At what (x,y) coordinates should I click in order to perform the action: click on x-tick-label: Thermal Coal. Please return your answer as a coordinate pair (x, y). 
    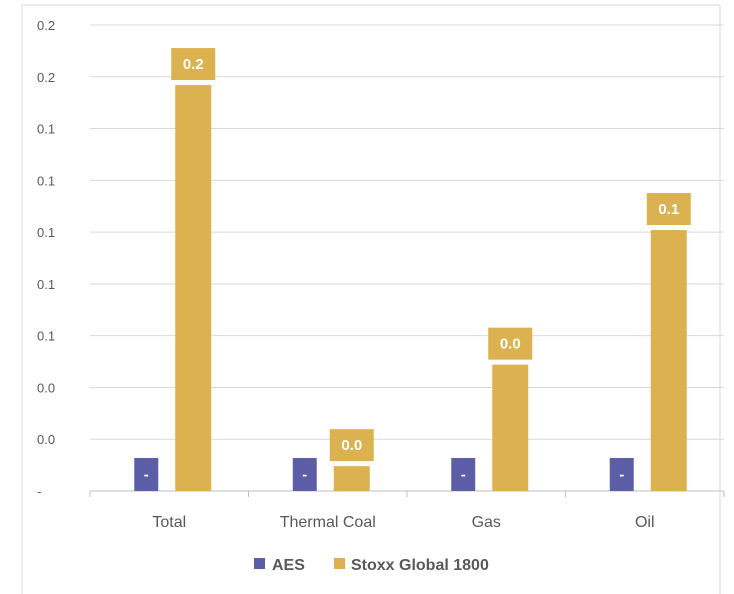
    Looking at the image, I should click on (328, 522).